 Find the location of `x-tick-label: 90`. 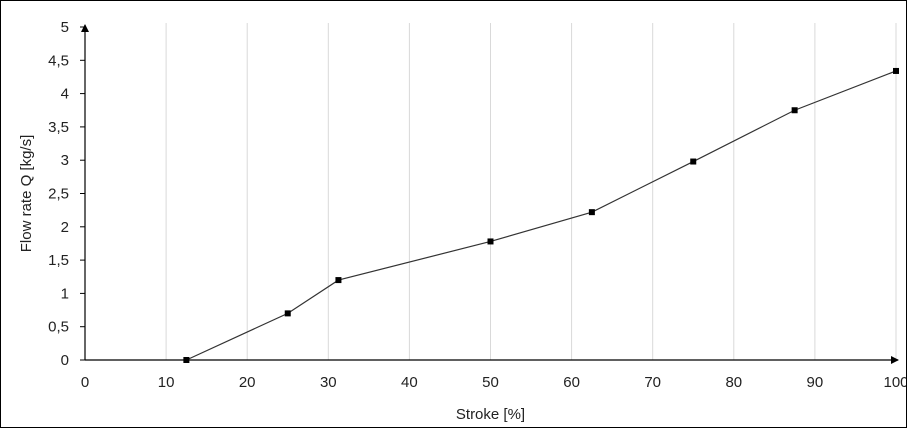

x-tick-label: 90 is located at coordinates (815, 382).